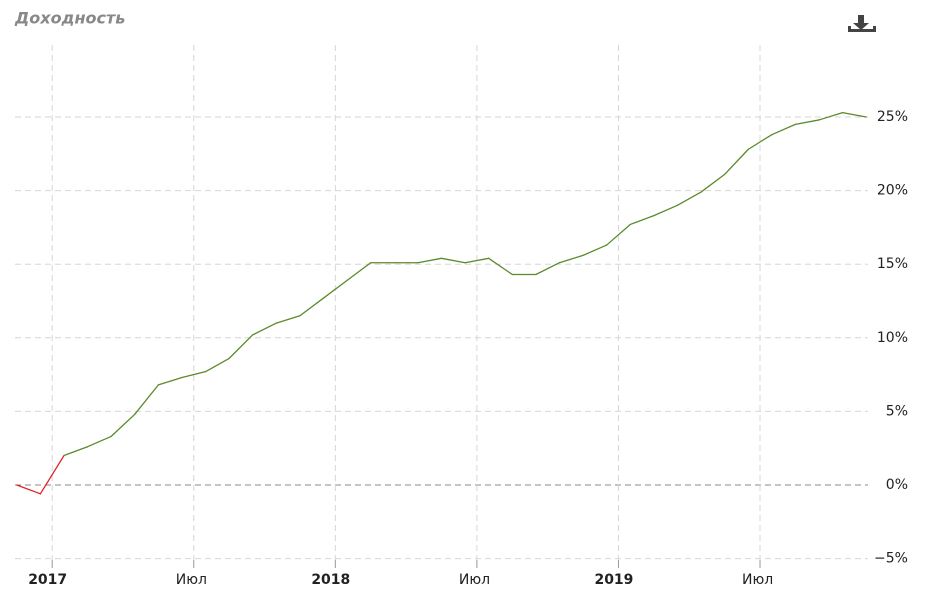 The width and height of the screenshot is (926, 600). Describe the element at coordinates (613, 580) in the screenshot. I see `x-tick-label: 2019` at that location.